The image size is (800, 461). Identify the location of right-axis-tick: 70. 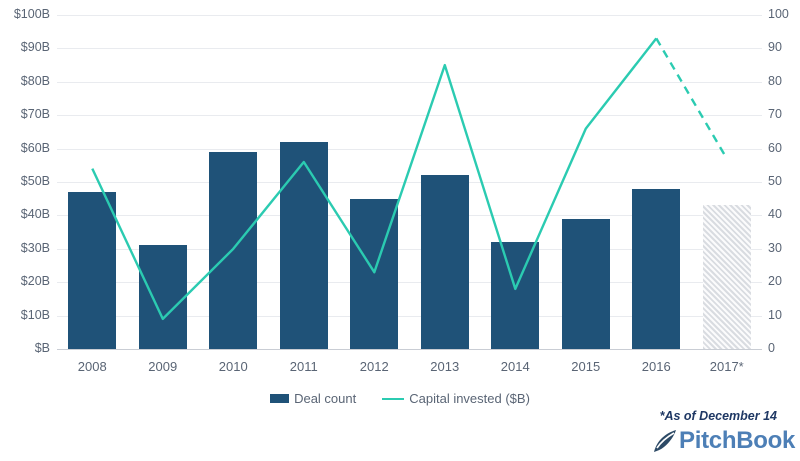
(775, 114).